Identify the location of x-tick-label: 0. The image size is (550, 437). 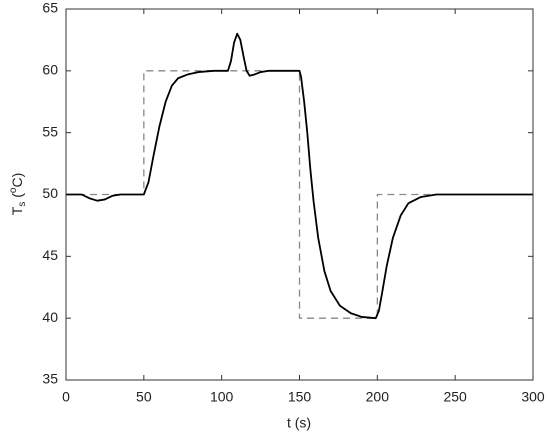
(66, 397).